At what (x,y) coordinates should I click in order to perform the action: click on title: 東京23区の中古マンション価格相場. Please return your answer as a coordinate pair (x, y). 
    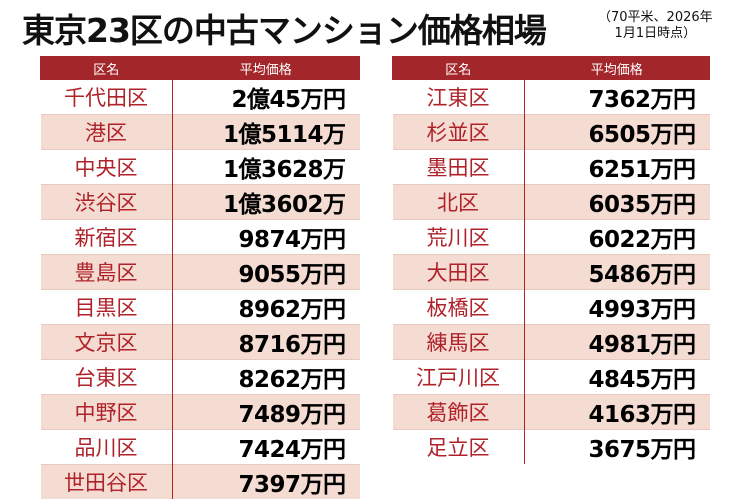
    Looking at the image, I should click on (284, 30).